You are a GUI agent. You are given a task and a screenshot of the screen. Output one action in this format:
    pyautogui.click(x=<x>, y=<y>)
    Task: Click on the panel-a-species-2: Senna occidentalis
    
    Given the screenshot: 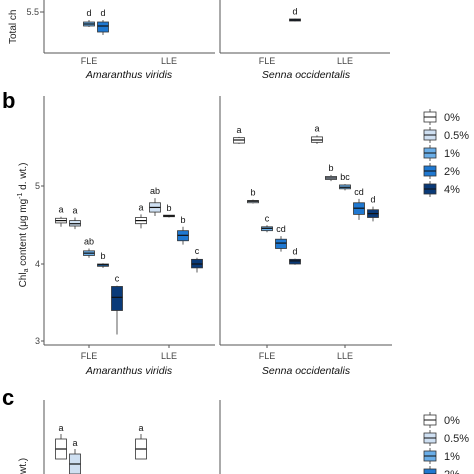 What is the action you would take?
    pyautogui.click(x=306, y=75)
    